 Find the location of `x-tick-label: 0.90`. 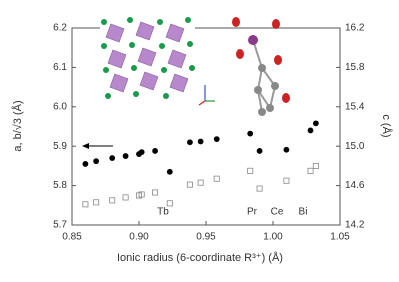

x-tick-label: 0.90 is located at coordinates (139, 237).